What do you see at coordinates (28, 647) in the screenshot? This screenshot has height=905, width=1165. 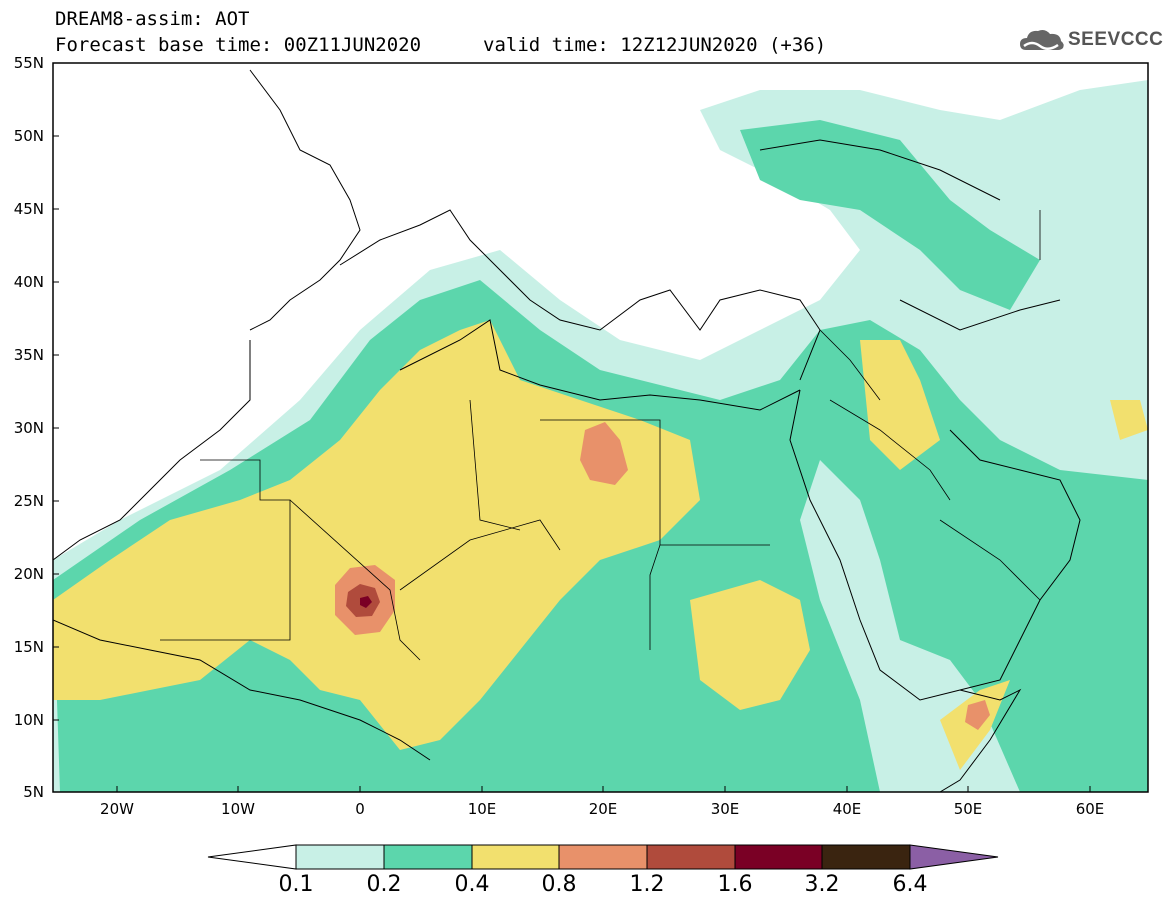 I see `lat-label: 15N` at bounding box center [28, 647].